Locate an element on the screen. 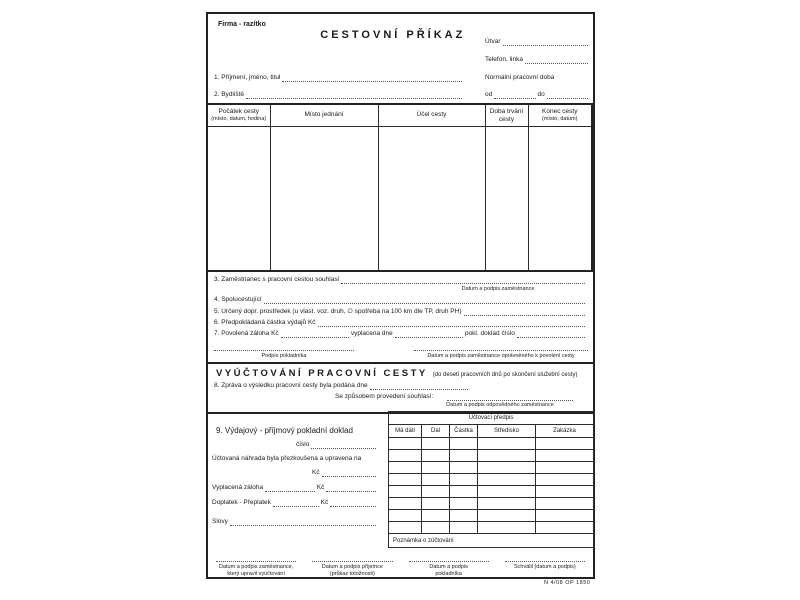  from-to-row: od do is located at coordinates (537, 95).